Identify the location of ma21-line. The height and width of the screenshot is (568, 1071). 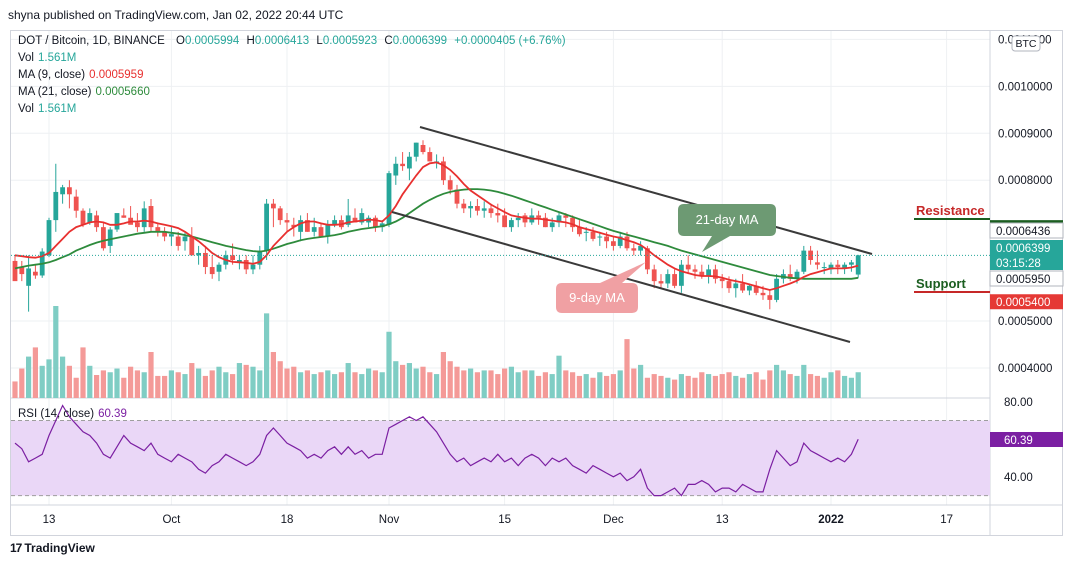
(436, 234).